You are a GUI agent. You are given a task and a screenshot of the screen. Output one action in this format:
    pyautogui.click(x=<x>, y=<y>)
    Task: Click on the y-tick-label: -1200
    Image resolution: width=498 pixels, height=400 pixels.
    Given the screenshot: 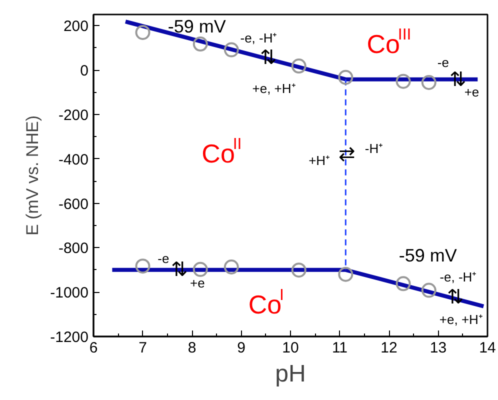 What is the action you would take?
    pyautogui.click(x=69, y=337)
    